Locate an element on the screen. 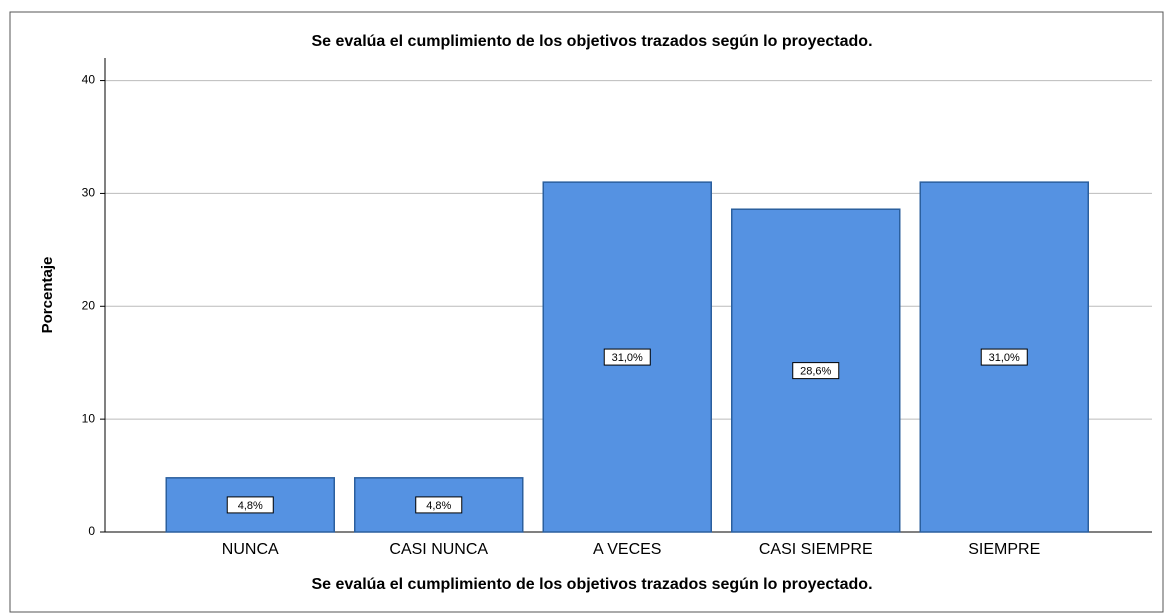 This screenshot has width=1168, height=614. value-label: 28,6% is located at coordinates (815, 372).